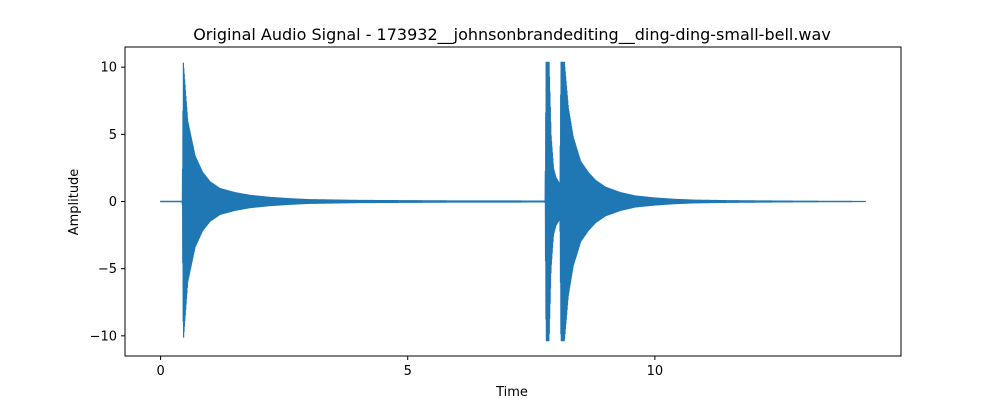 The height and width of the screenshot is (400, 1000). Describe the element at coordinates (655, 371) in the screenshot. I see `x-tick-label: 10` at that location.